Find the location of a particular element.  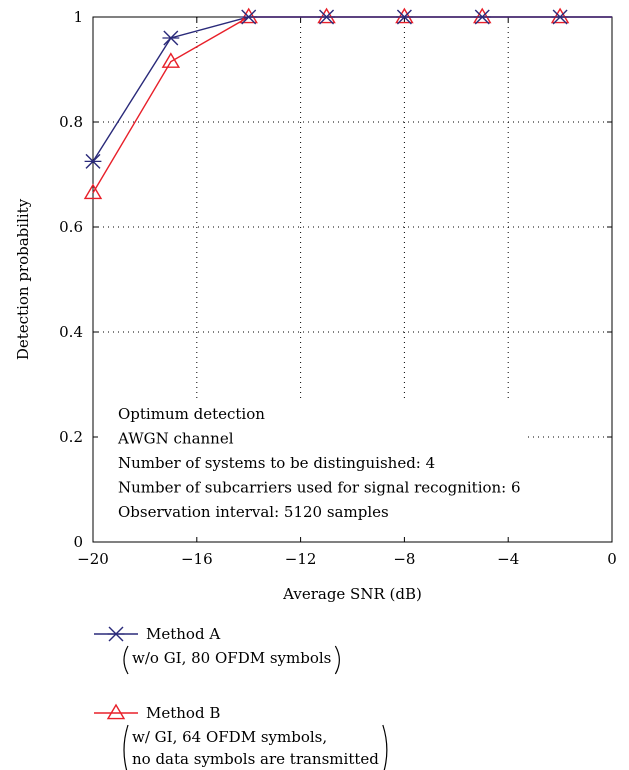

y-tick-label: 0.6 is located at coordinates (71, 227).